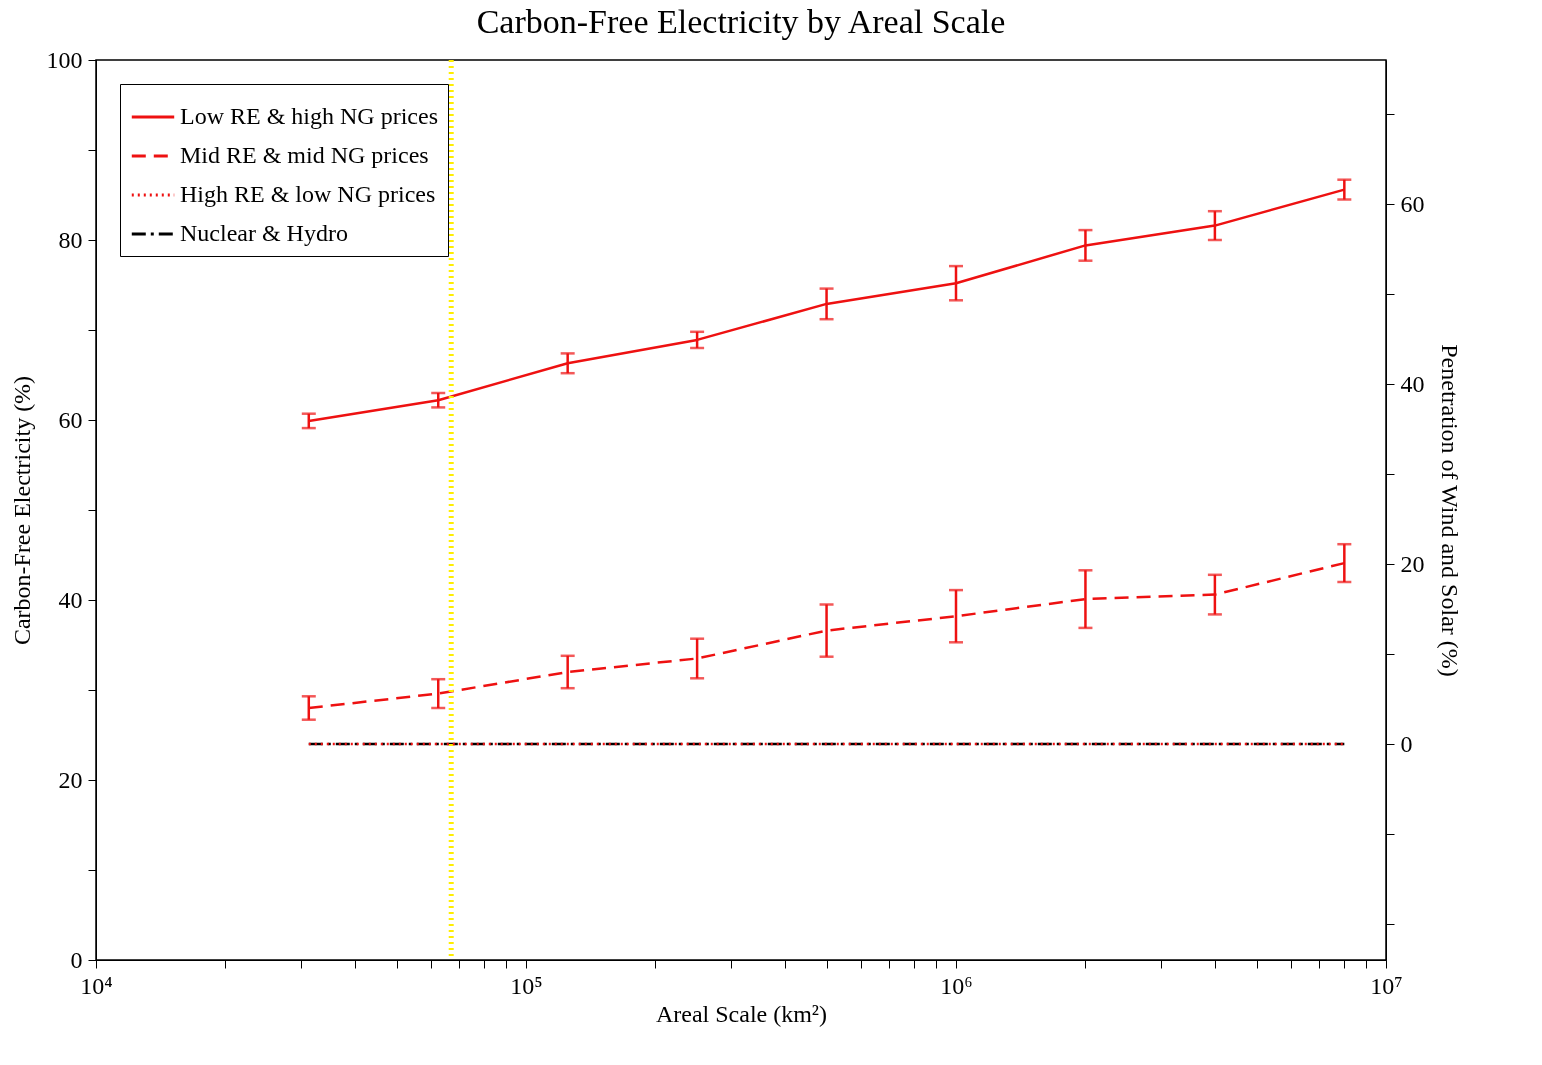  I want to click on y2-axis-title: Penetration of Wind and Solar (%), so click(1449, 510).